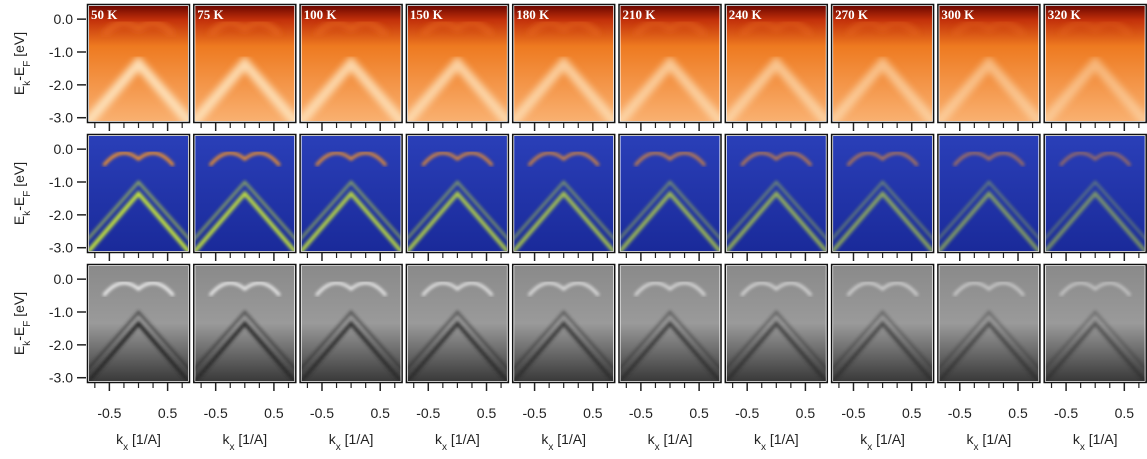 The height and width of the screenshot is (459, 1147). Describe the element at coordinates (210, 14) in the screenshot. I see `temperature-label: 75 K` at that location.